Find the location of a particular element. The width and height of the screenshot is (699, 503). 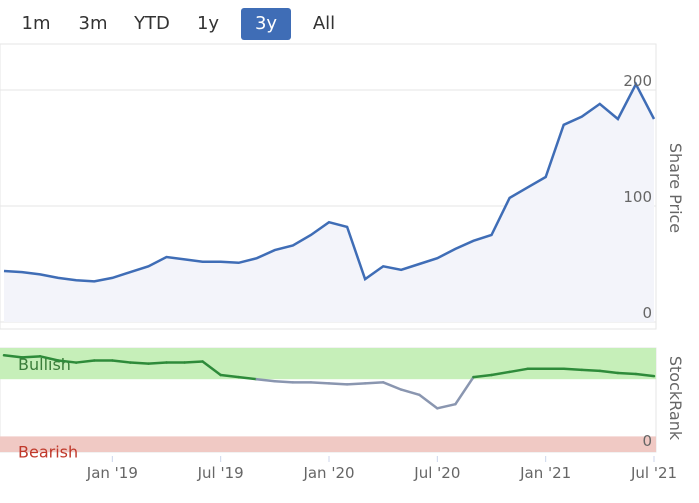

rank-series-line is located at coordinates (329, 382).